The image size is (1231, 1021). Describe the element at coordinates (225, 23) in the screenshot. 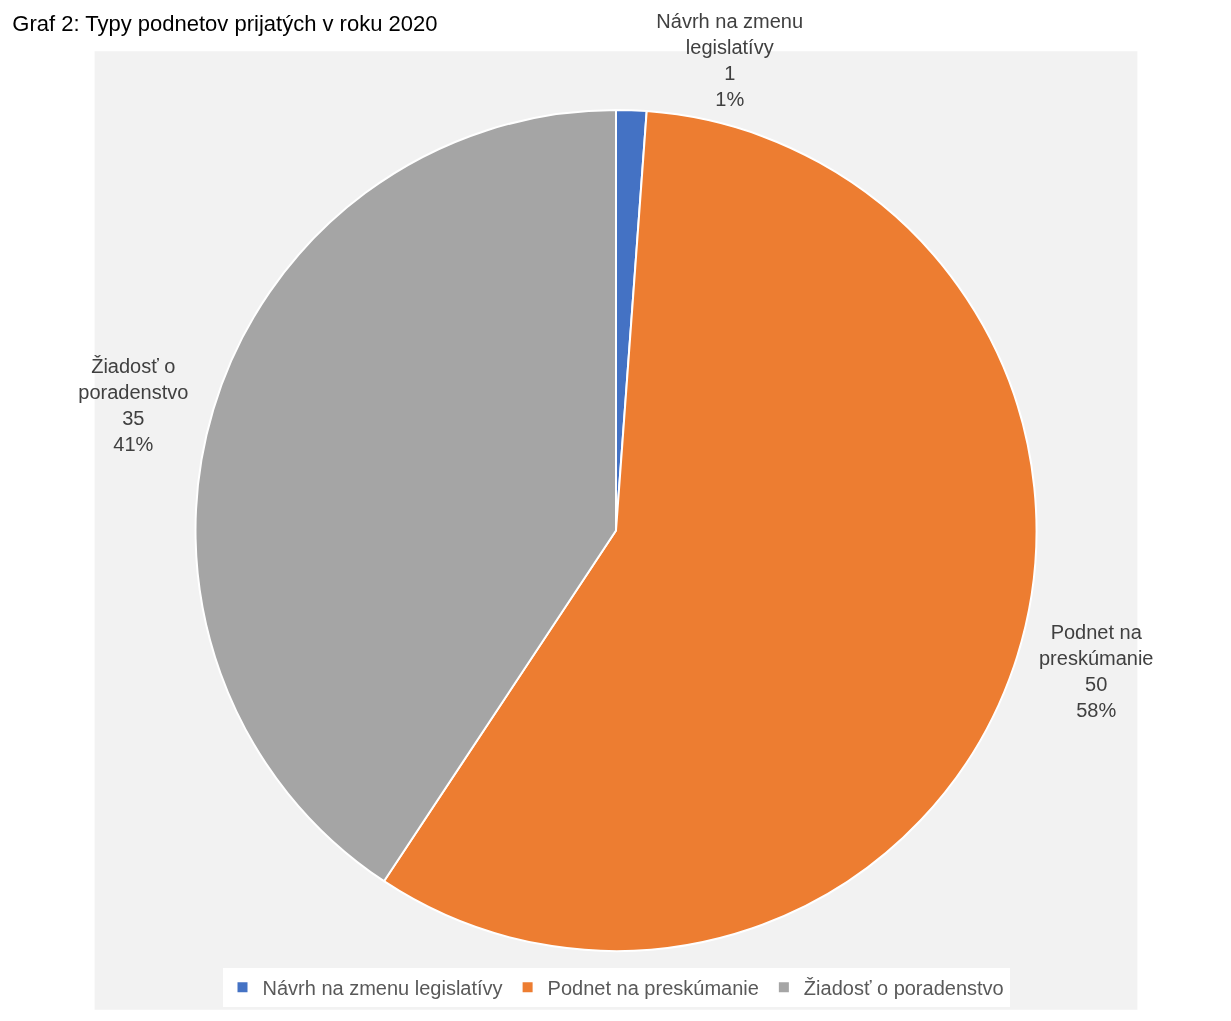

I see `chart-title: Graf 2: Typy podnetov prijatých v roku 2020` at that location.